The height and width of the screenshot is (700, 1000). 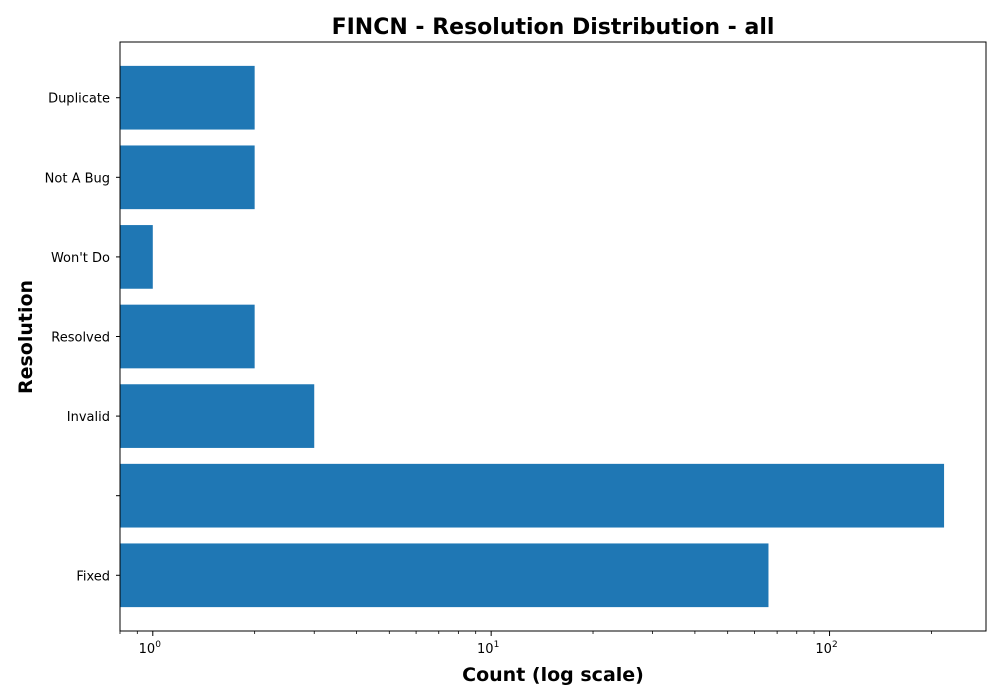 What do you see at coordinates (150, 648) in the screenshot?
I see `x-tick-label: 100` at bounding box center [150, 648].